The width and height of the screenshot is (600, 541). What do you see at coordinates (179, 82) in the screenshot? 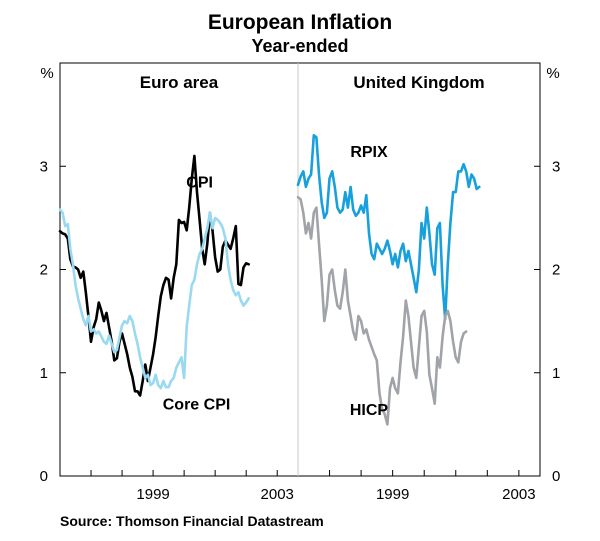
I see `panel-title-euro-area: Euro area` at bounding box center [179, 82].